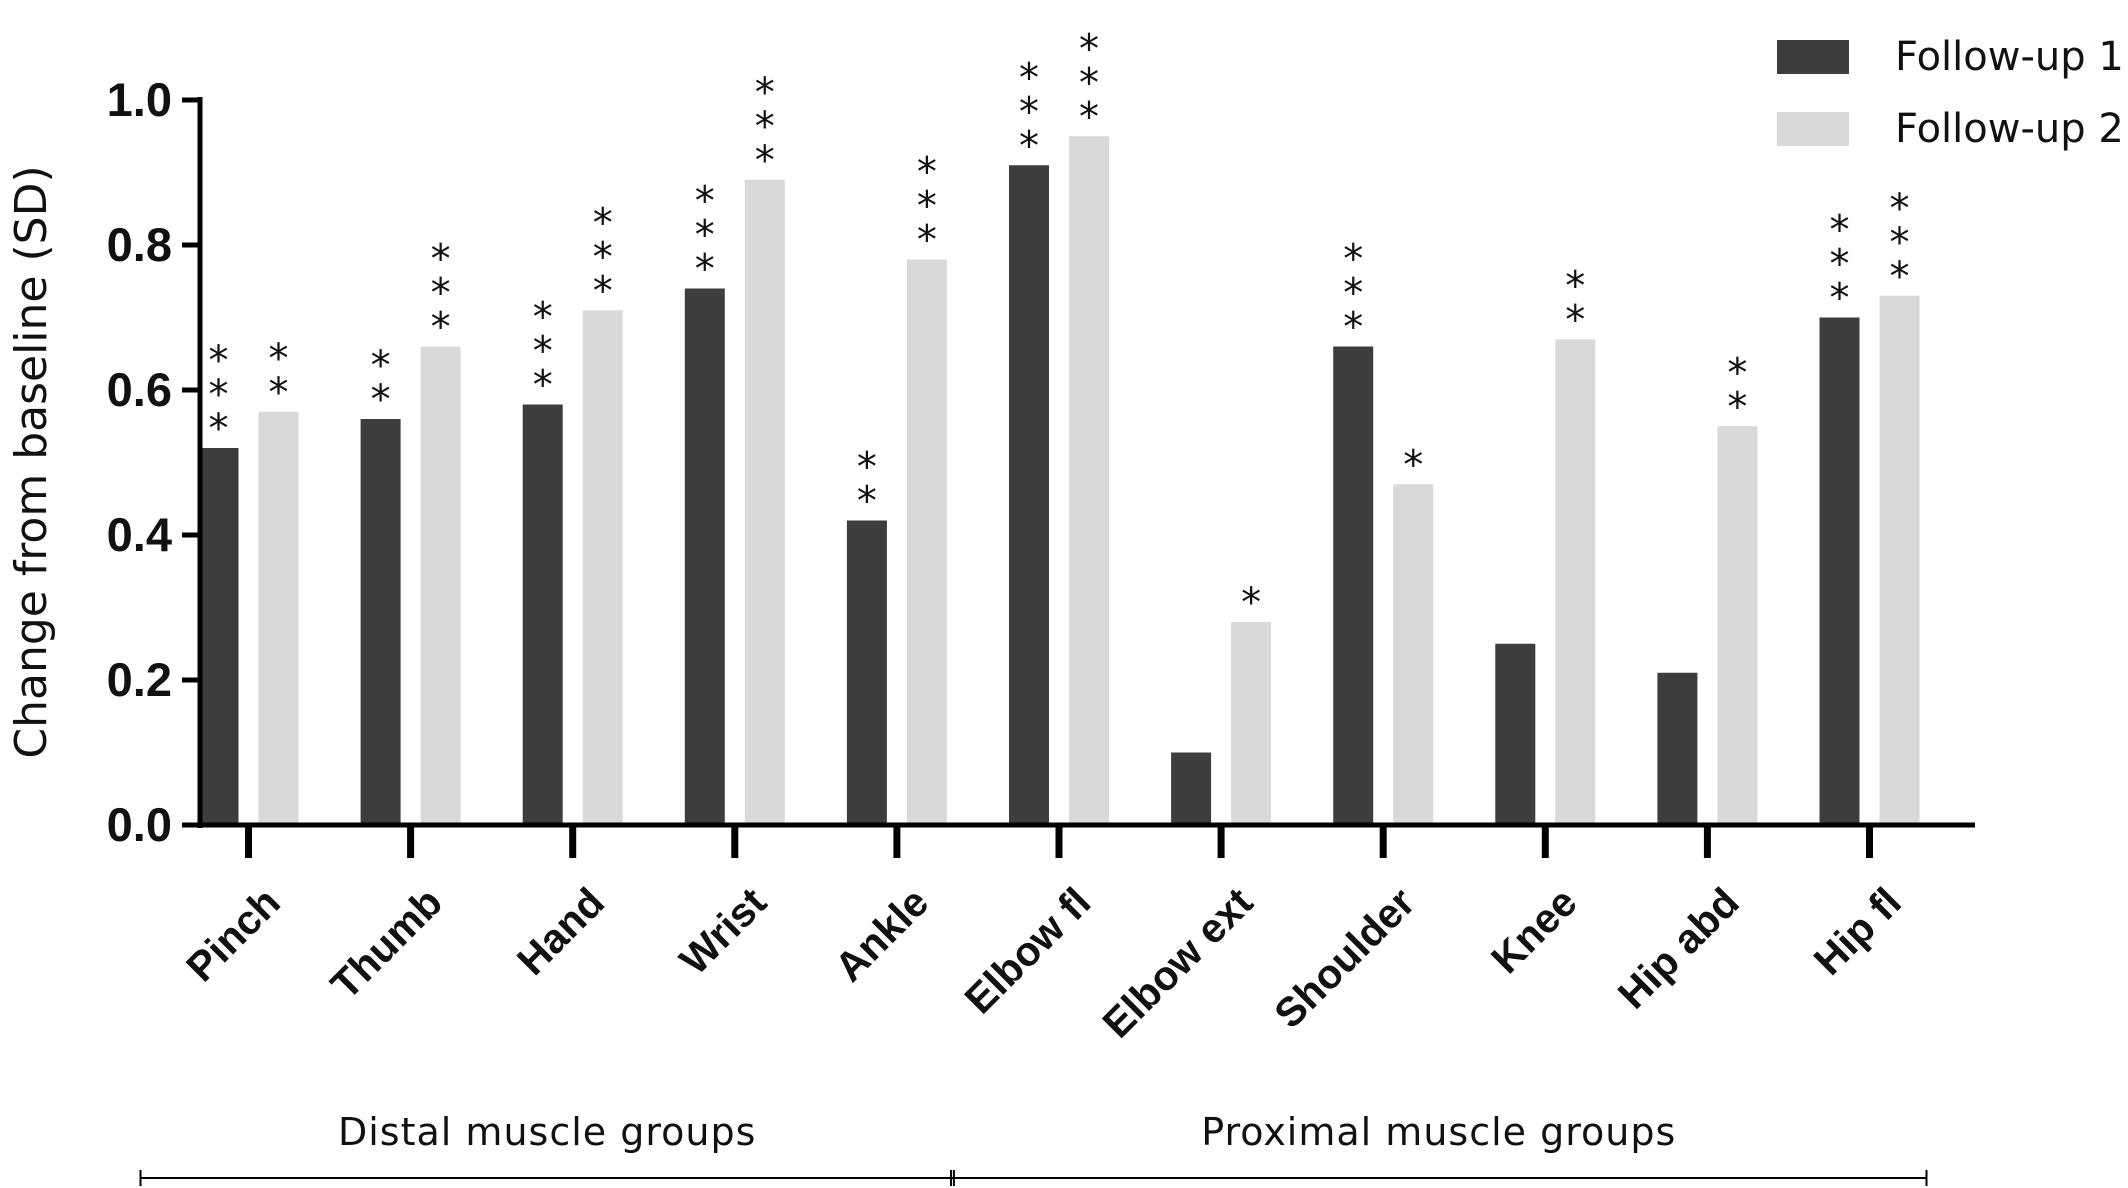  What do you see at coordinates (139, 244) in the screenshot?
I see `y-tick-label: 0.8` at bounding box center [139, 244].